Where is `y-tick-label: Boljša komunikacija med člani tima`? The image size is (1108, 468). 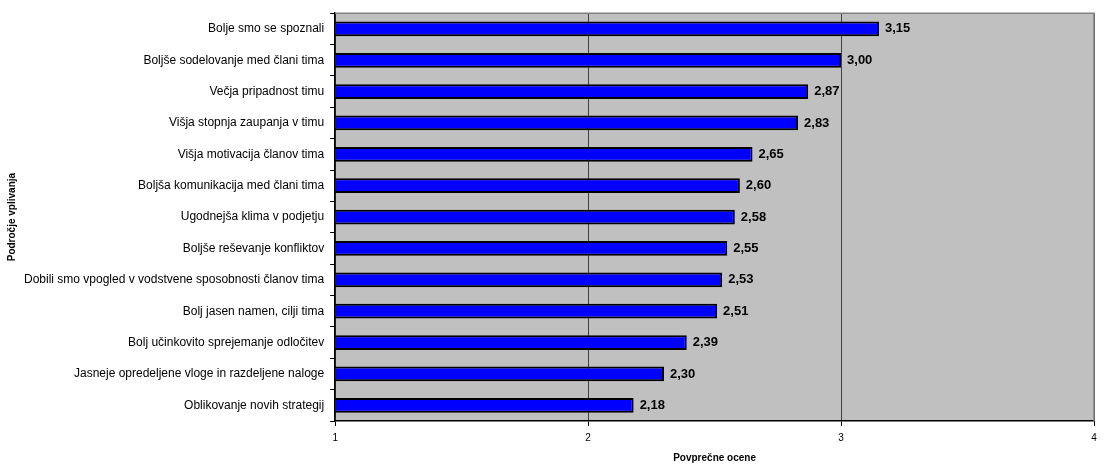
y-tick-label: Boljša komunikacija med člani tima is located at coordinates (231, 185).